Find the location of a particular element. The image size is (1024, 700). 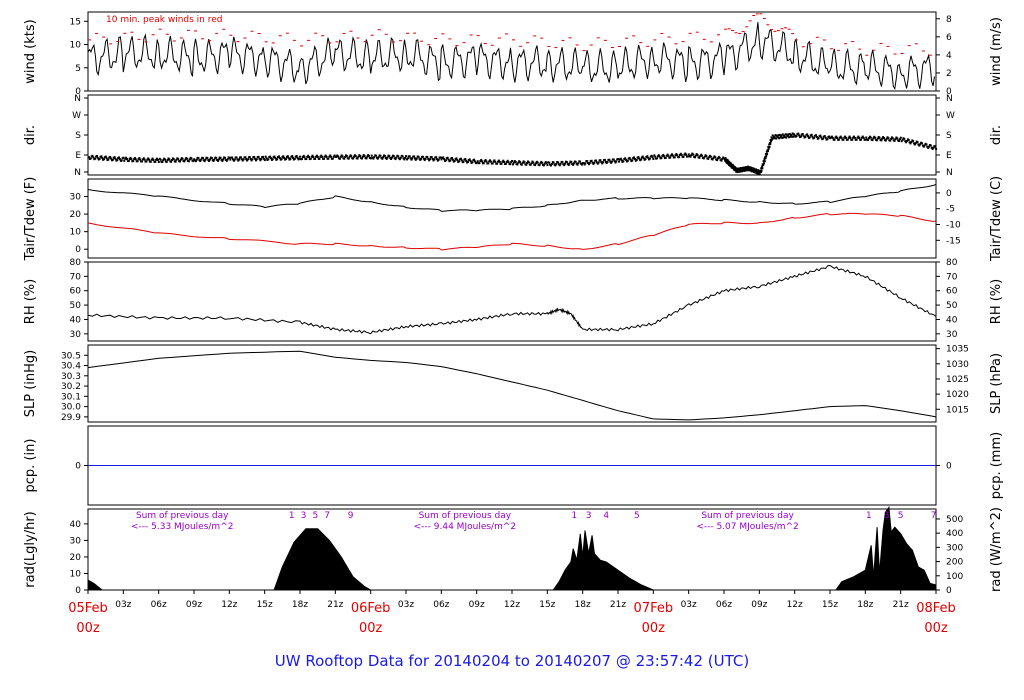

y-label-rad: rad(Lgly/hr) is located at coordinates (30, 549).